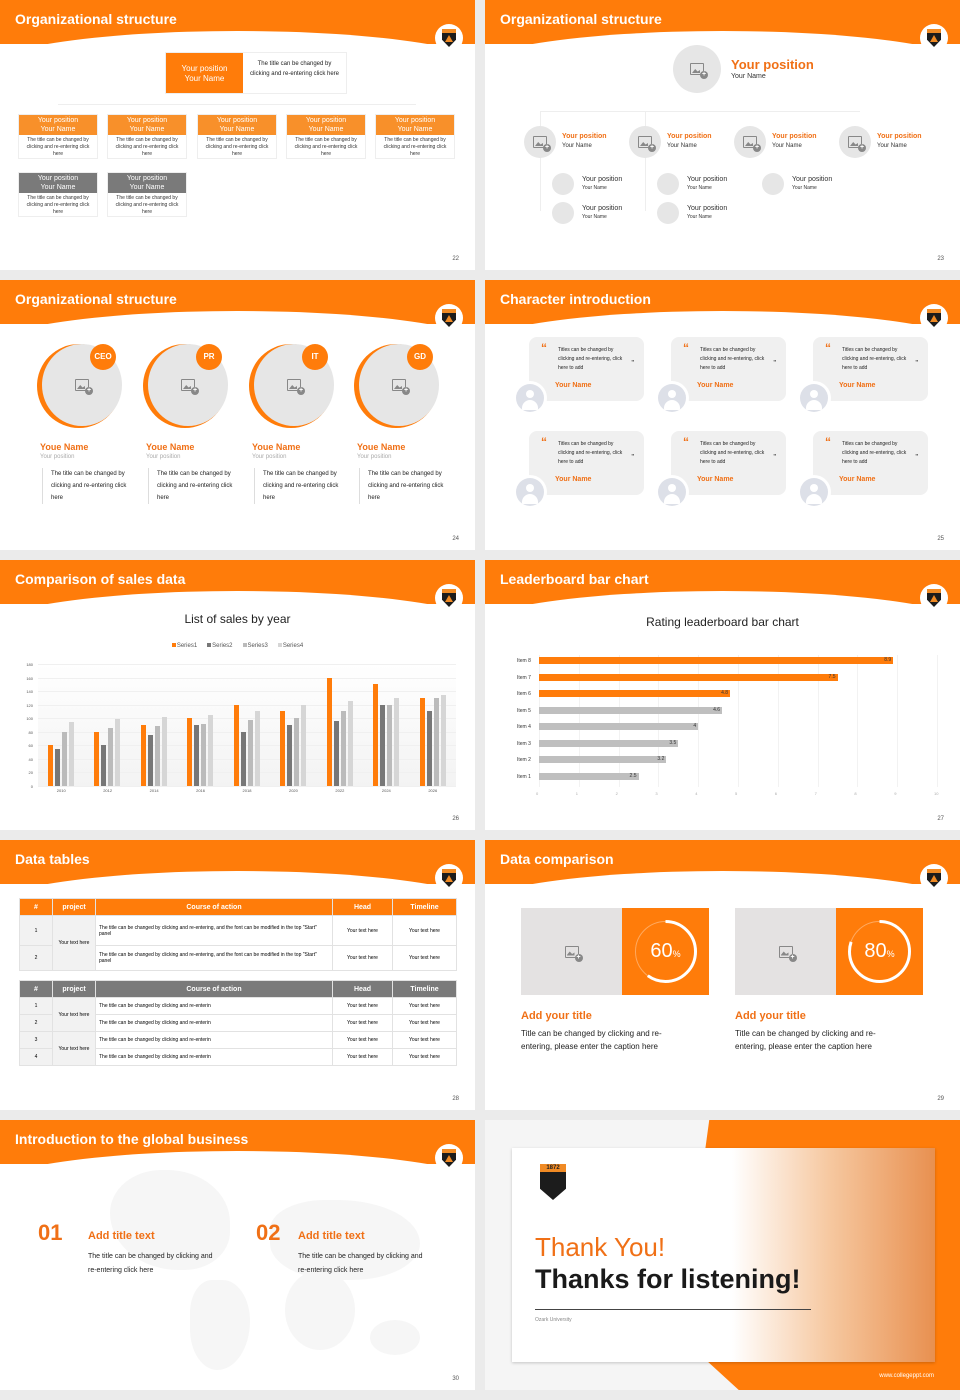  Describe the element at coordinates (237, 619) in the screenshot. I see `chart-title: List of sales by year` at that location.